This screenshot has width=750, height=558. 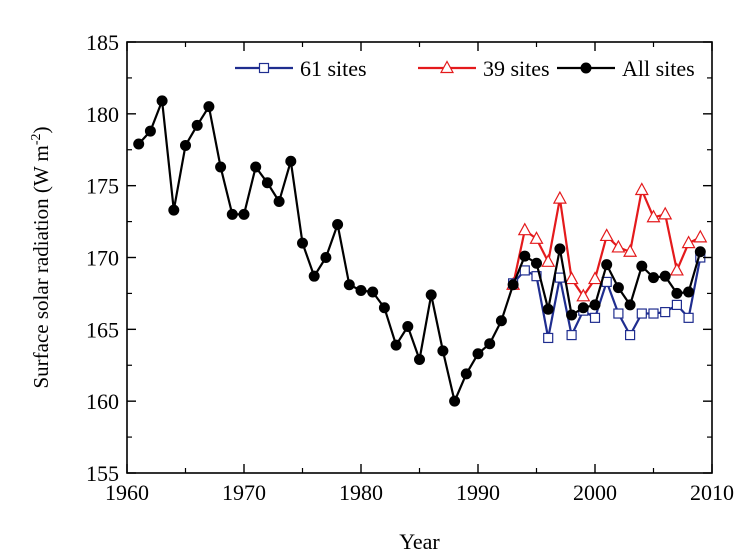 What do you see at coordinates (36, 139) in the screenshot?
I see `y-axis-label-superscript: -2` at bounding box center [36, 139].